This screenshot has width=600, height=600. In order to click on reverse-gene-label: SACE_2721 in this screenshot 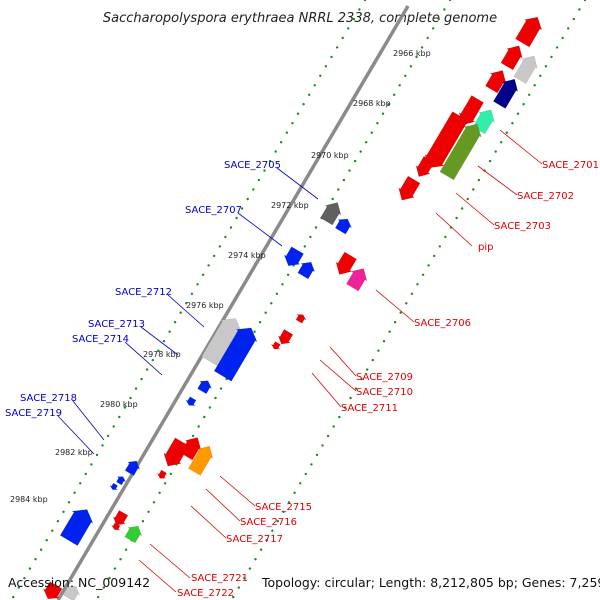, I will do `click(219, 578)`.